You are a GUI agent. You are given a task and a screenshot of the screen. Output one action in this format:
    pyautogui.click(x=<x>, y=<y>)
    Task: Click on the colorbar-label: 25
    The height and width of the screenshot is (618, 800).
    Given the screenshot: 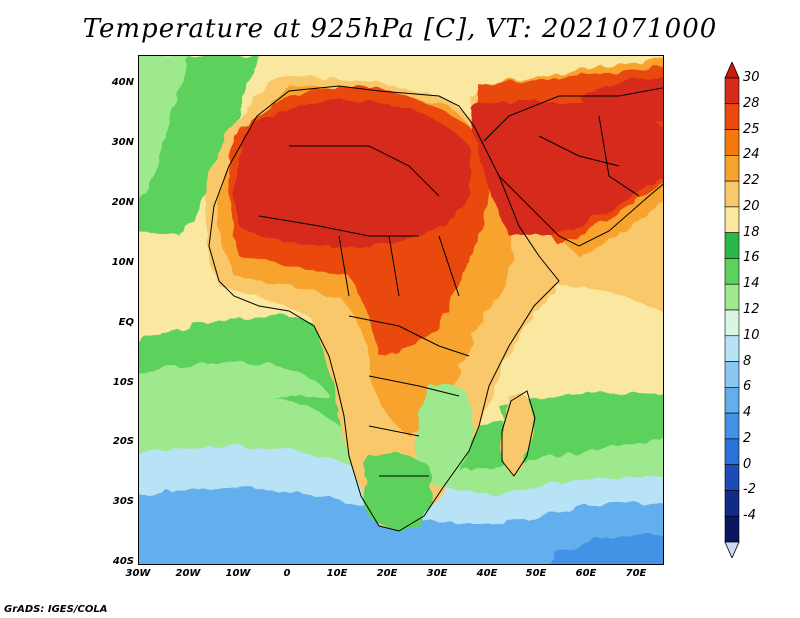 What is the action you would take?
    pyautogui.click(x=751, y=129)
    